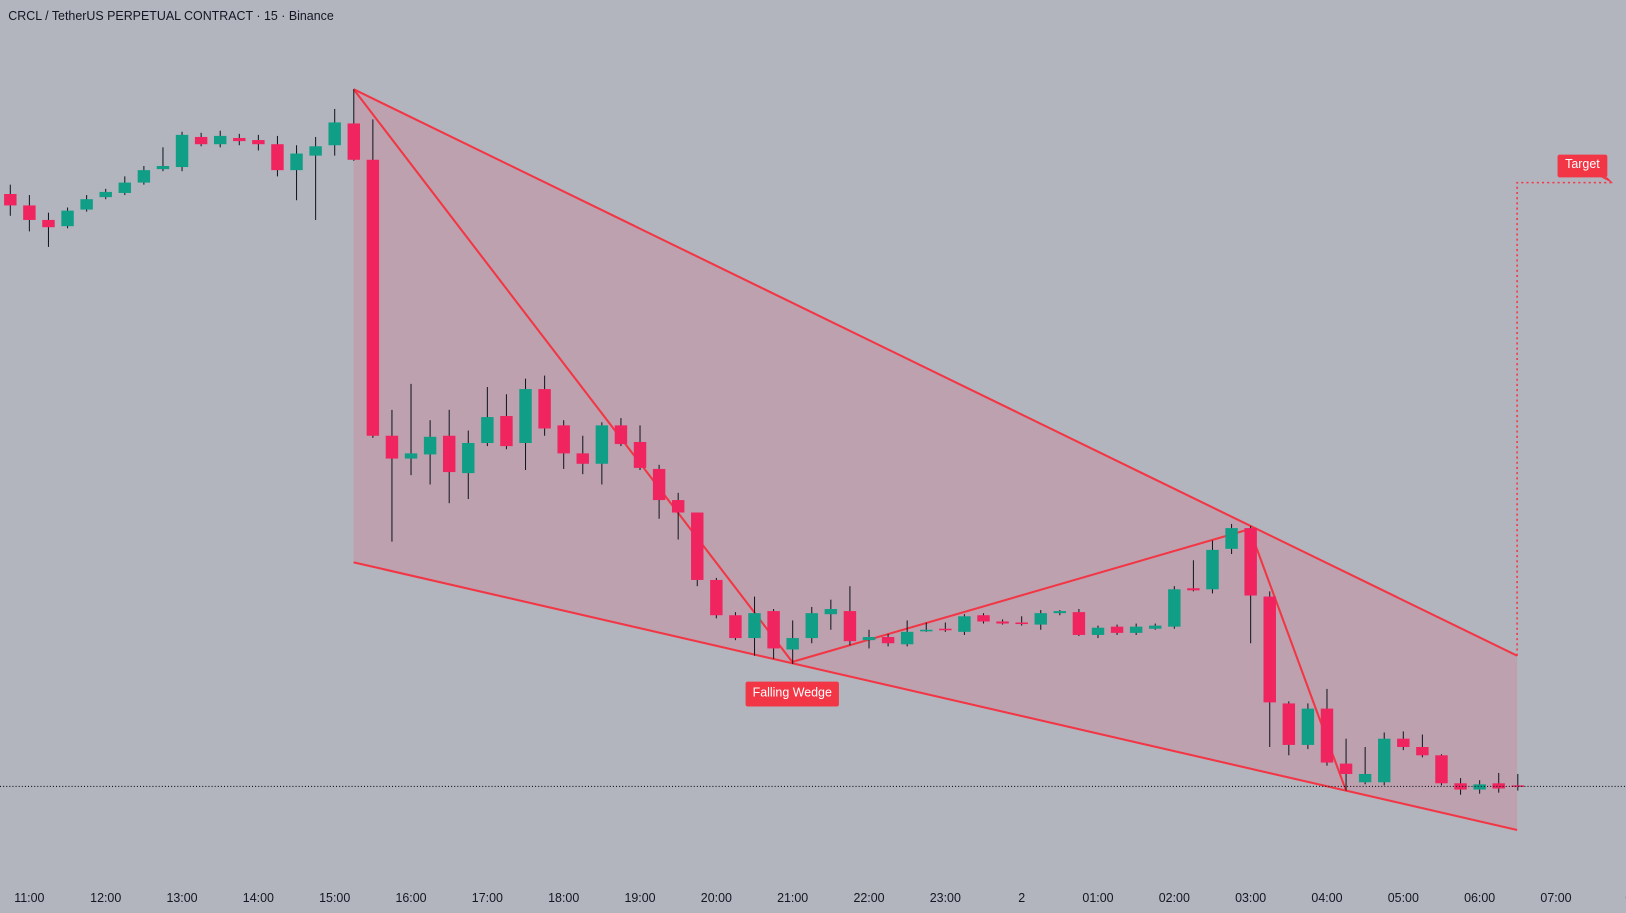  I want to click on x-tick-label: 04:00, so click(1326, 898).